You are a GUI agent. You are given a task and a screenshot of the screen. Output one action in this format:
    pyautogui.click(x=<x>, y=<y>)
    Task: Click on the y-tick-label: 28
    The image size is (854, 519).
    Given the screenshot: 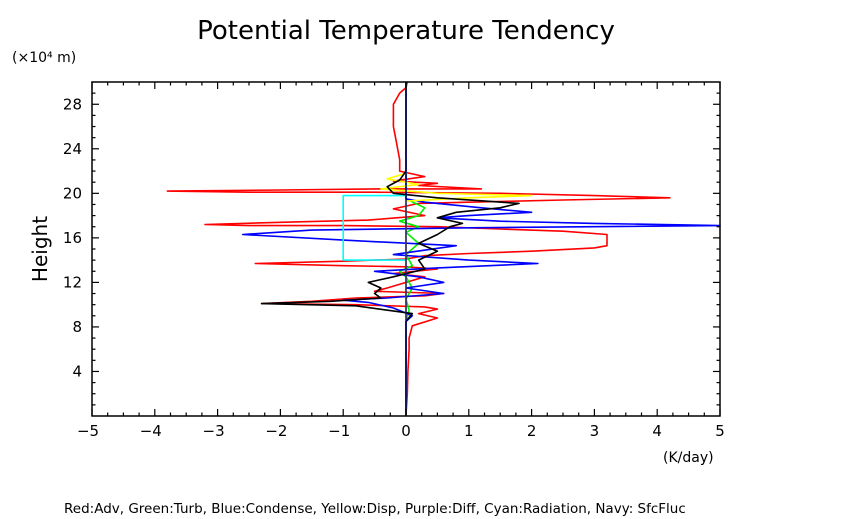 What is the action you would take?
    pyautogui.click(x=72, y=104)
    